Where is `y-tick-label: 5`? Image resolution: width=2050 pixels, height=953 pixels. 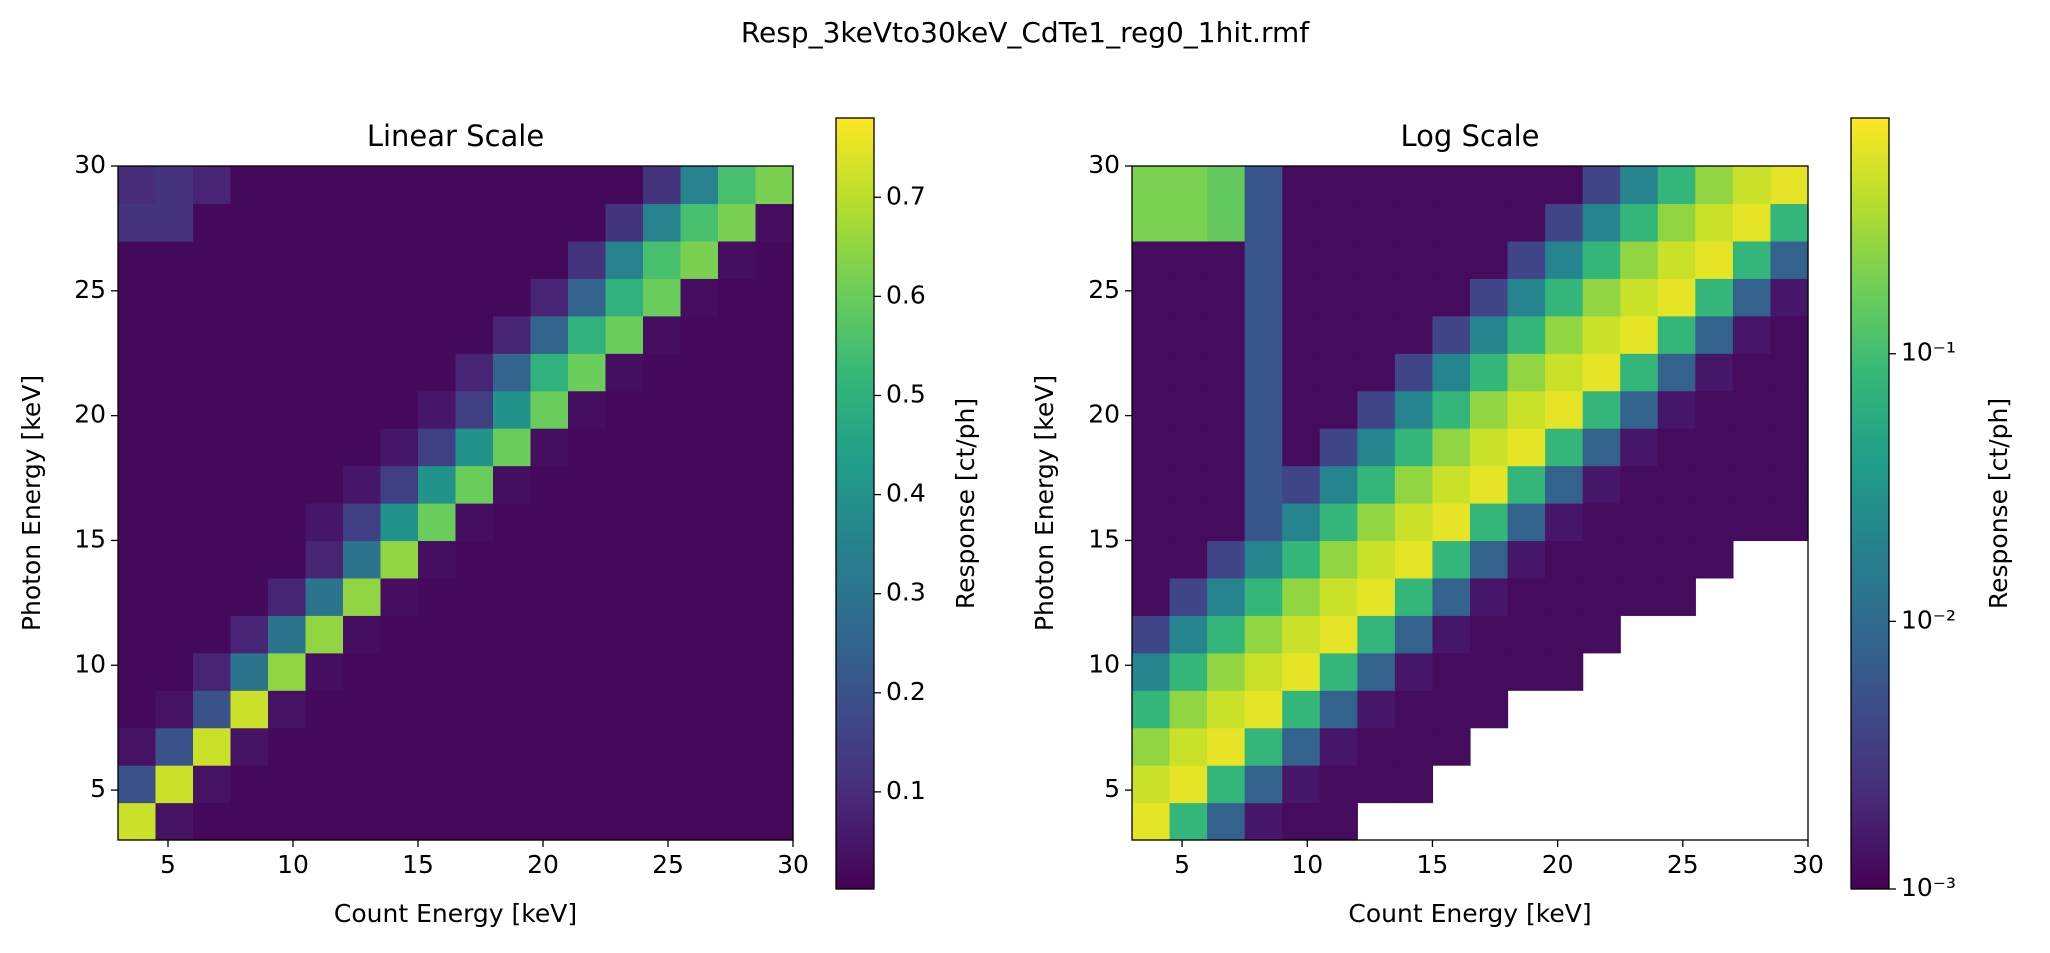
y-tick-label: 5 is located at coordinates (1112, 788).